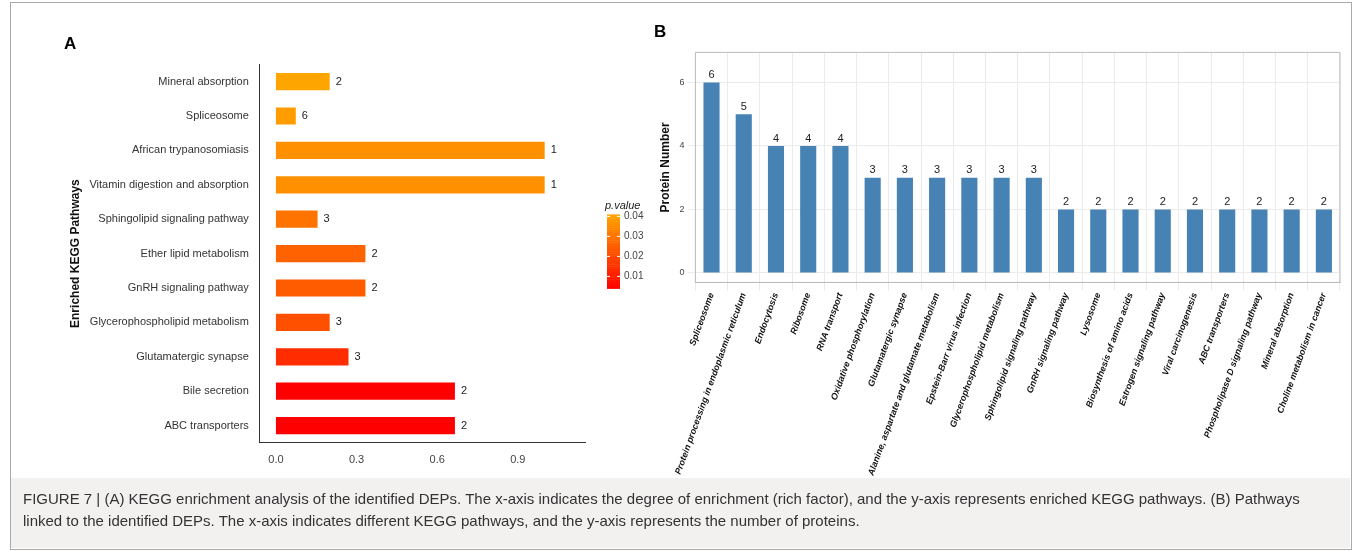  What do you see at coordinates (518, 459) in the screenshot?
I see `x-tick-label: 0.9` at bounding box center [518, 459].